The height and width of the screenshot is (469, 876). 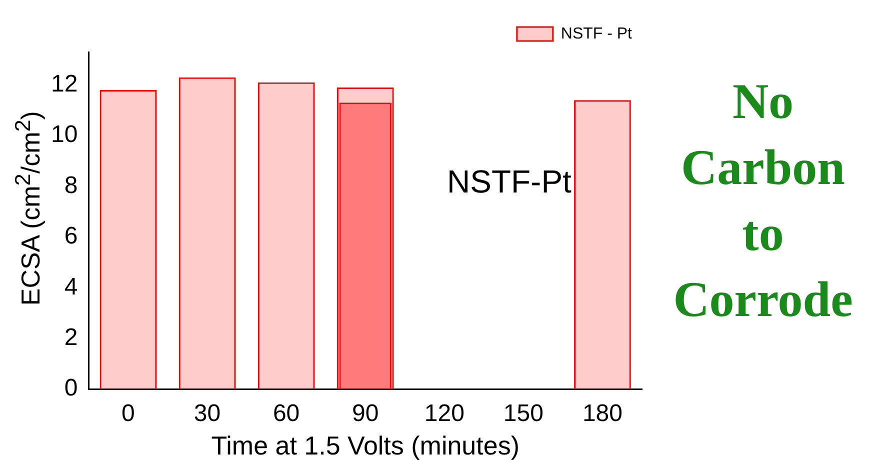 I want to click on legend-label: NSTF - Pt, so click(x=596, y=33).